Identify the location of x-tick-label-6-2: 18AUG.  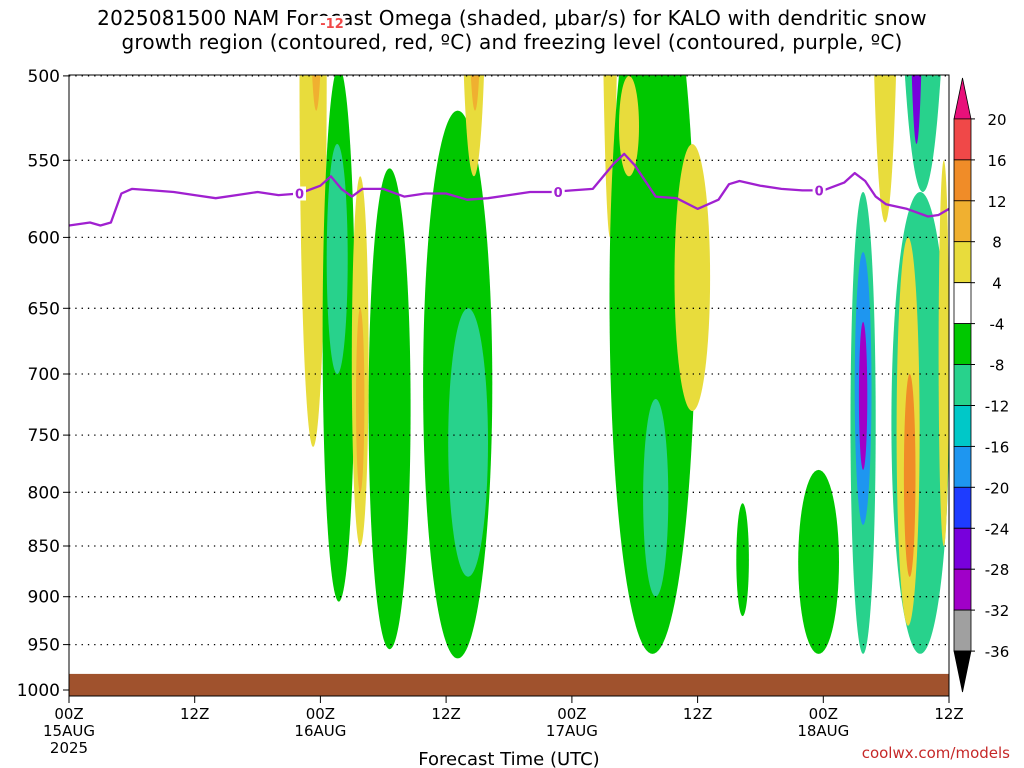
(823, 731).